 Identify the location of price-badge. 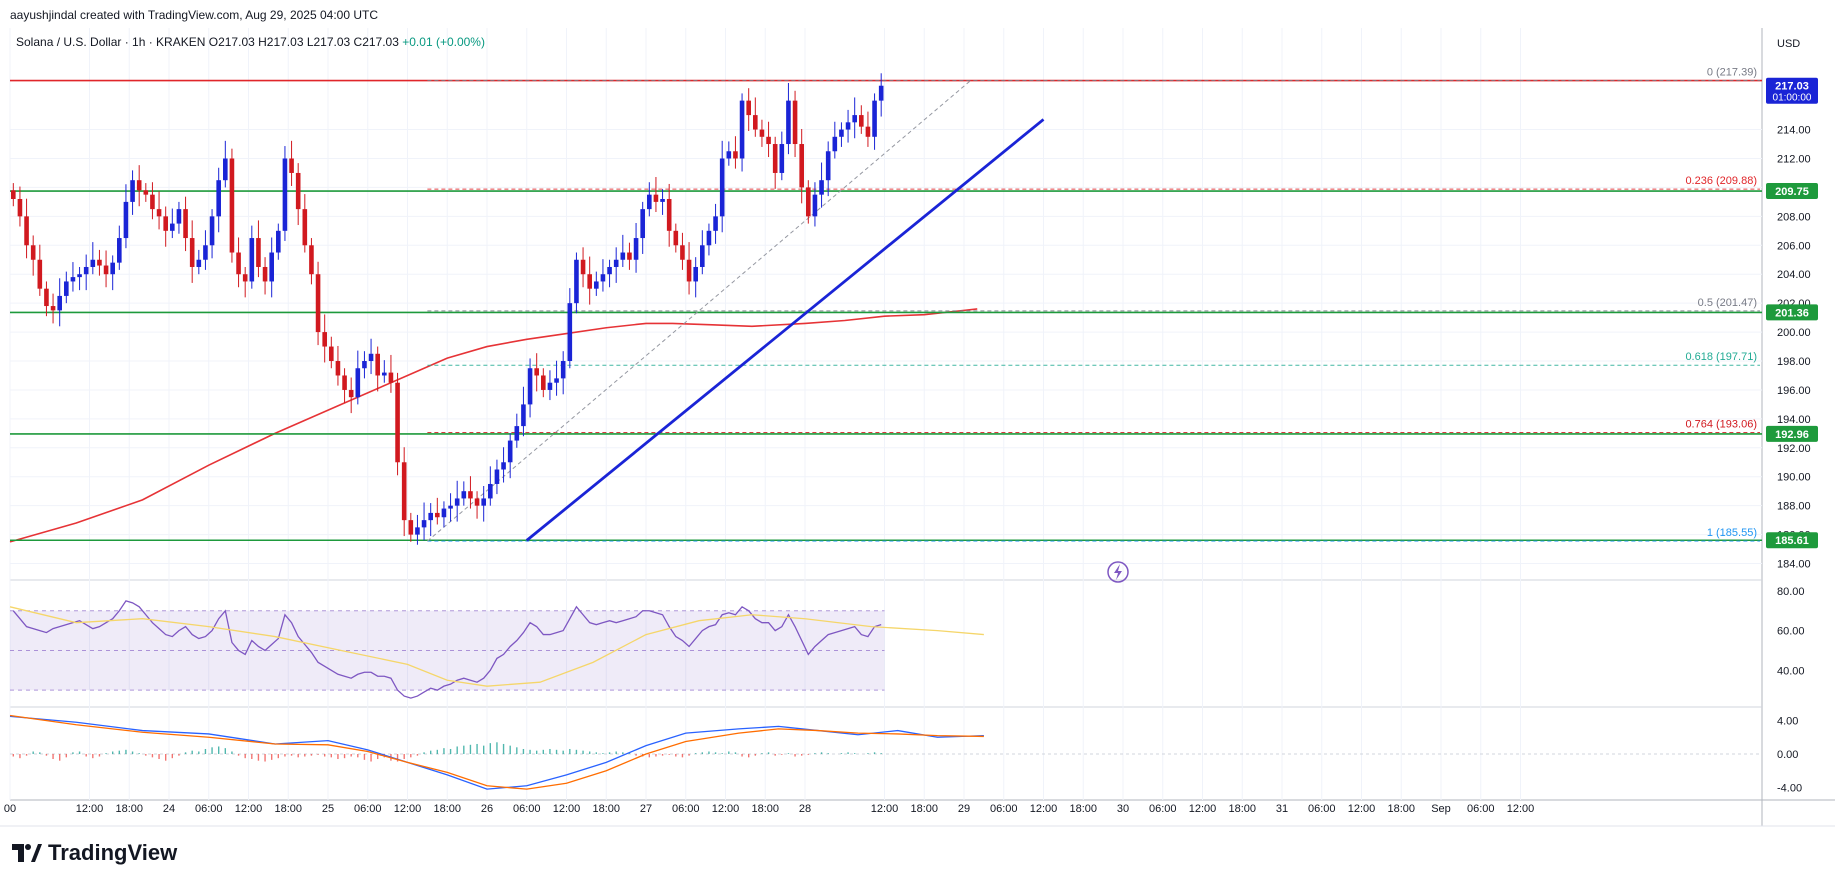
(1792, 433).